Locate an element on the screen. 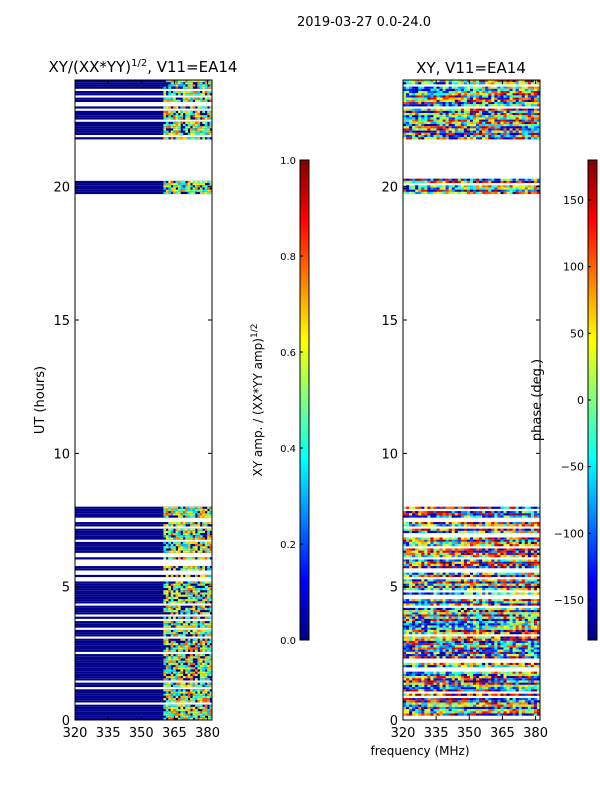 The width and height of the screenshot is (600, 800). amplitude-colorbar-label: XY amp. / (XX*YY amp)1/2 is located at coordinates (257, 400).